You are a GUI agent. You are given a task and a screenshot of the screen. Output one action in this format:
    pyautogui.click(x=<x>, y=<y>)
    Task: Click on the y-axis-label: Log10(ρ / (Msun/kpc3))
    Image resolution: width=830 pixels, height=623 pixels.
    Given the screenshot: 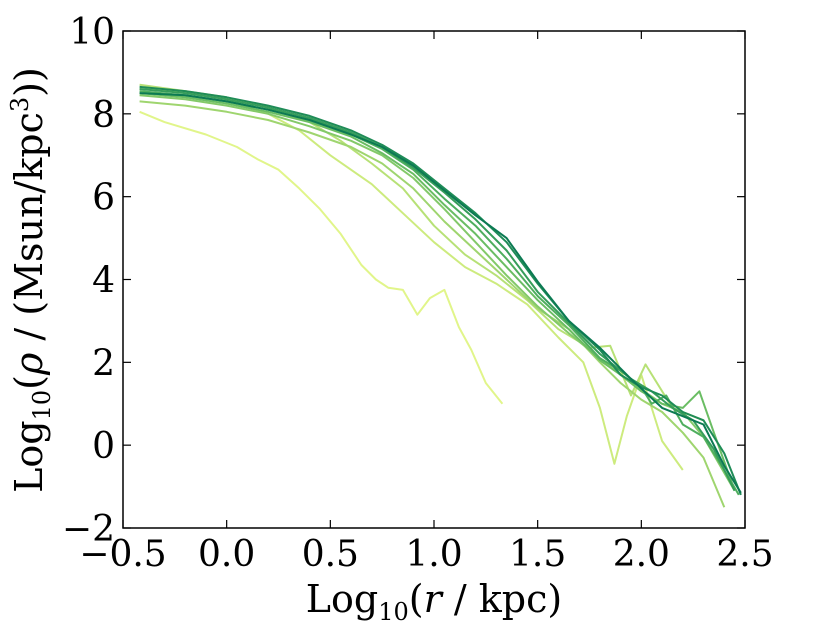 What is the action you would take?
    pyautogui.click(x=31, y=280)
    